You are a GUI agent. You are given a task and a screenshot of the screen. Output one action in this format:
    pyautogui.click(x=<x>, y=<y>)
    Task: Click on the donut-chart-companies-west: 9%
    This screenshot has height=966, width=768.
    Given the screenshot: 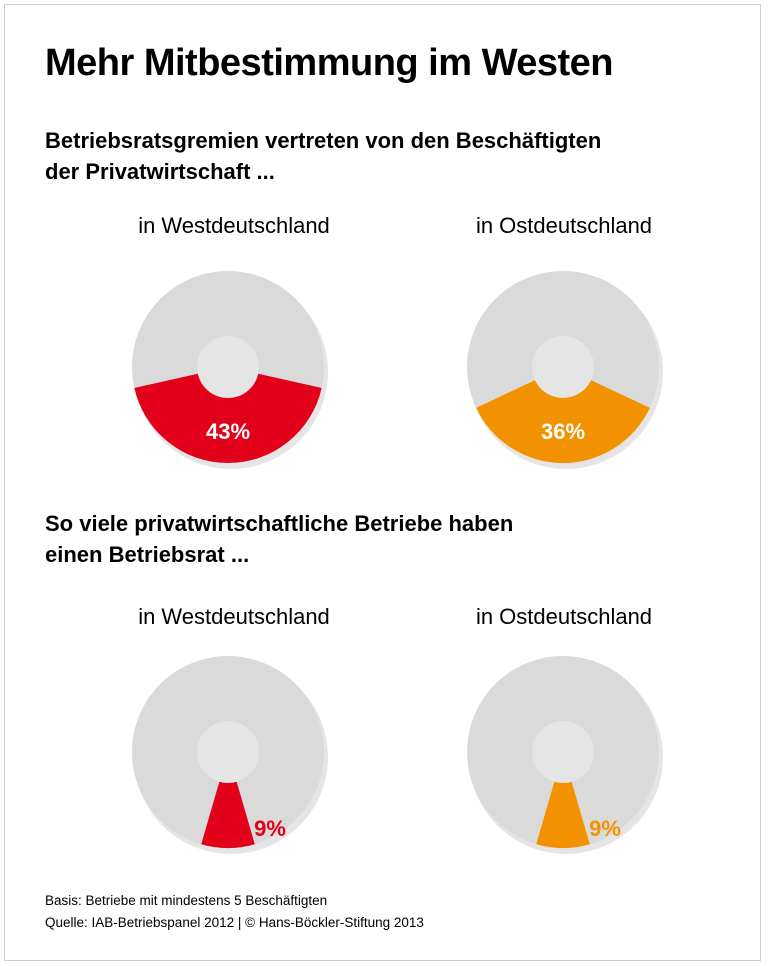 What is the action you would take?
    pyautogui.click(x=230, y=755)
    